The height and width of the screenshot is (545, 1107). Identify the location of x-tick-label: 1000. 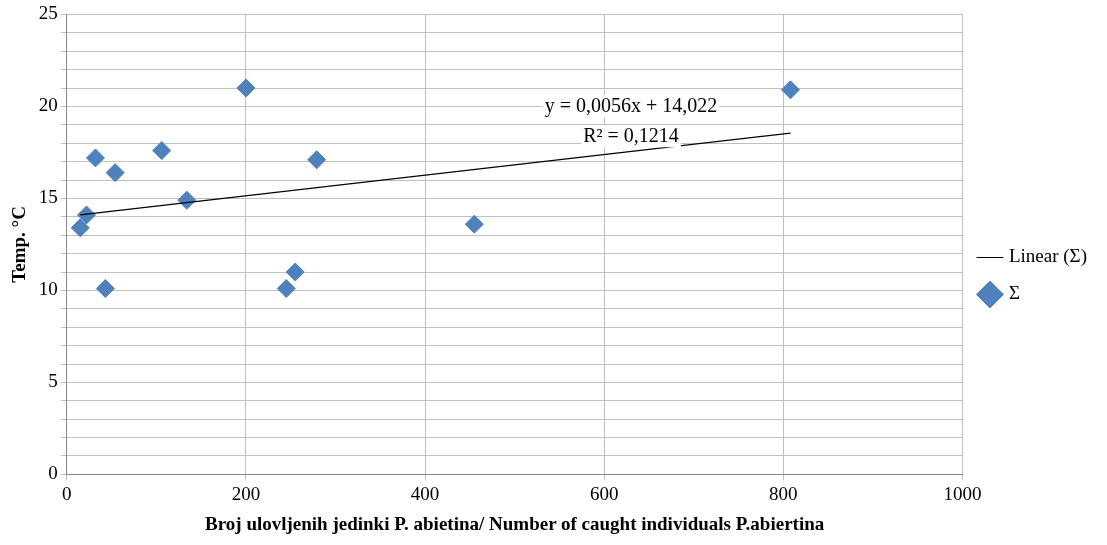
(962, 493).